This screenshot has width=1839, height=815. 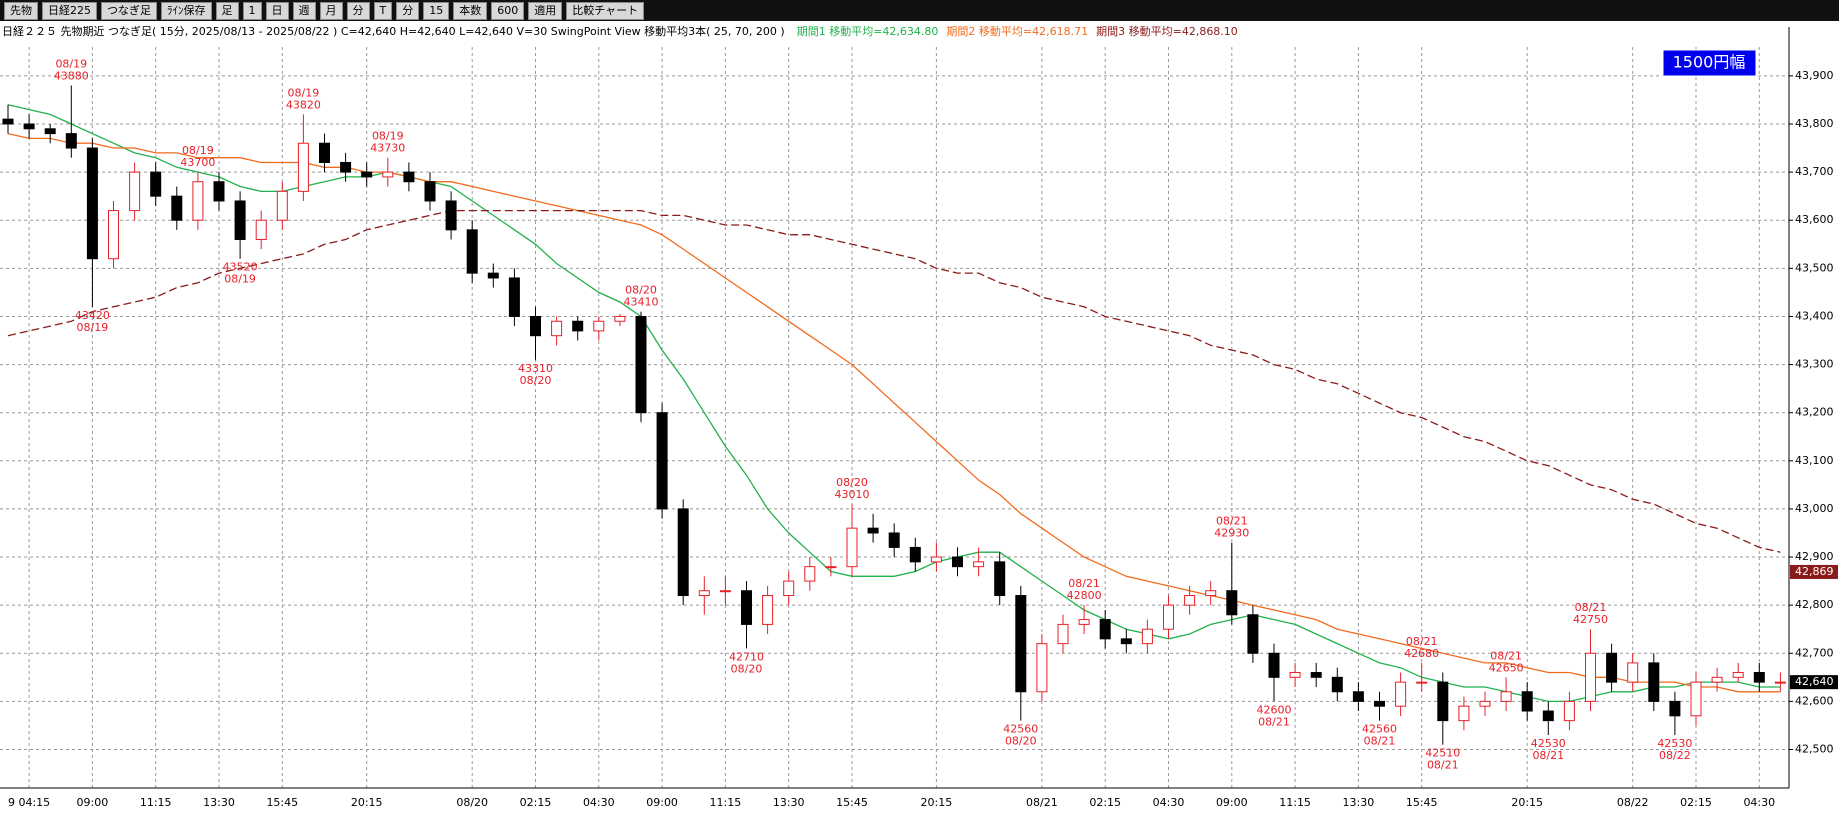 What do you see at coordinates (1814, 604) in the screenshot?
I see `y-tick-label: 42,800` at bounding box center [1814, 604].